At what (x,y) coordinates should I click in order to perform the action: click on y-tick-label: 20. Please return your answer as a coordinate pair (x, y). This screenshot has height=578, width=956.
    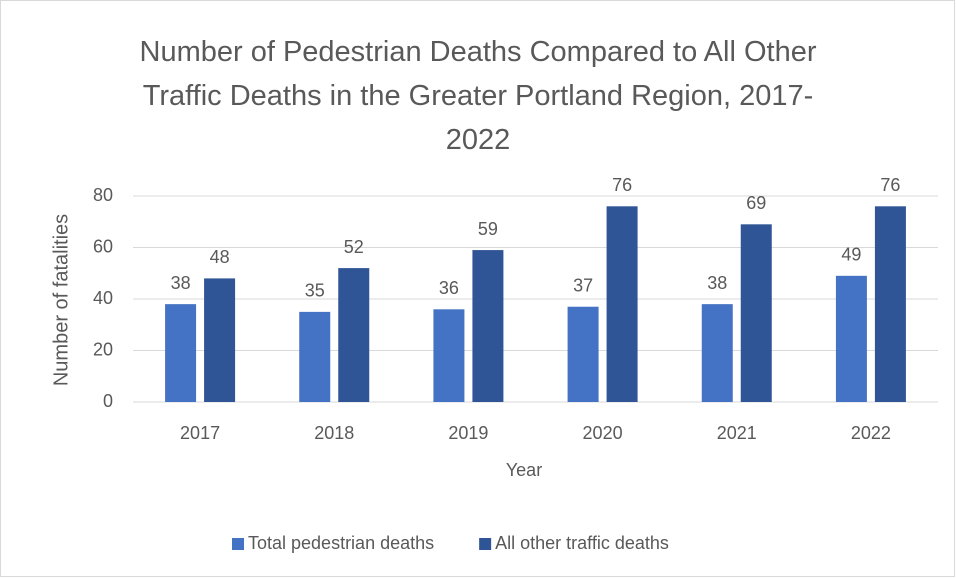
    Looking at the image, I should click on (103, 349).